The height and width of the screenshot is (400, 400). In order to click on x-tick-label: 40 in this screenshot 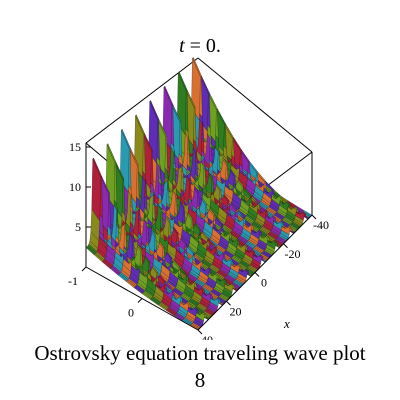, I will do `click(207, 336)`.